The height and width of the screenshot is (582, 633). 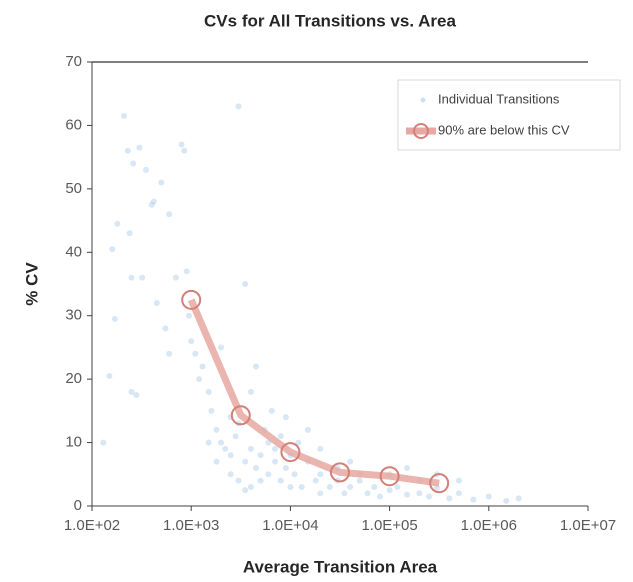 What do you see at coordinates (389, 525) in the screenshot?
I see `x-tick-label: 1.0E+05` at bounding box center [389, 525].